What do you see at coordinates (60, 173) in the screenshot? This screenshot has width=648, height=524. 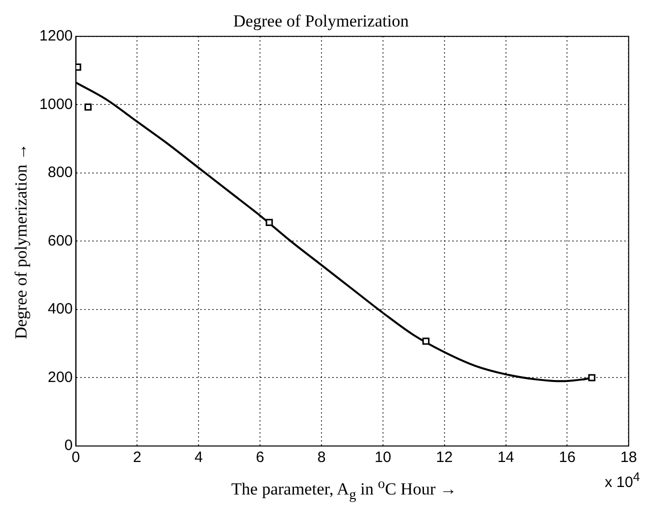 I see `y-tick-label: 800` at bounding box center [60, 173].